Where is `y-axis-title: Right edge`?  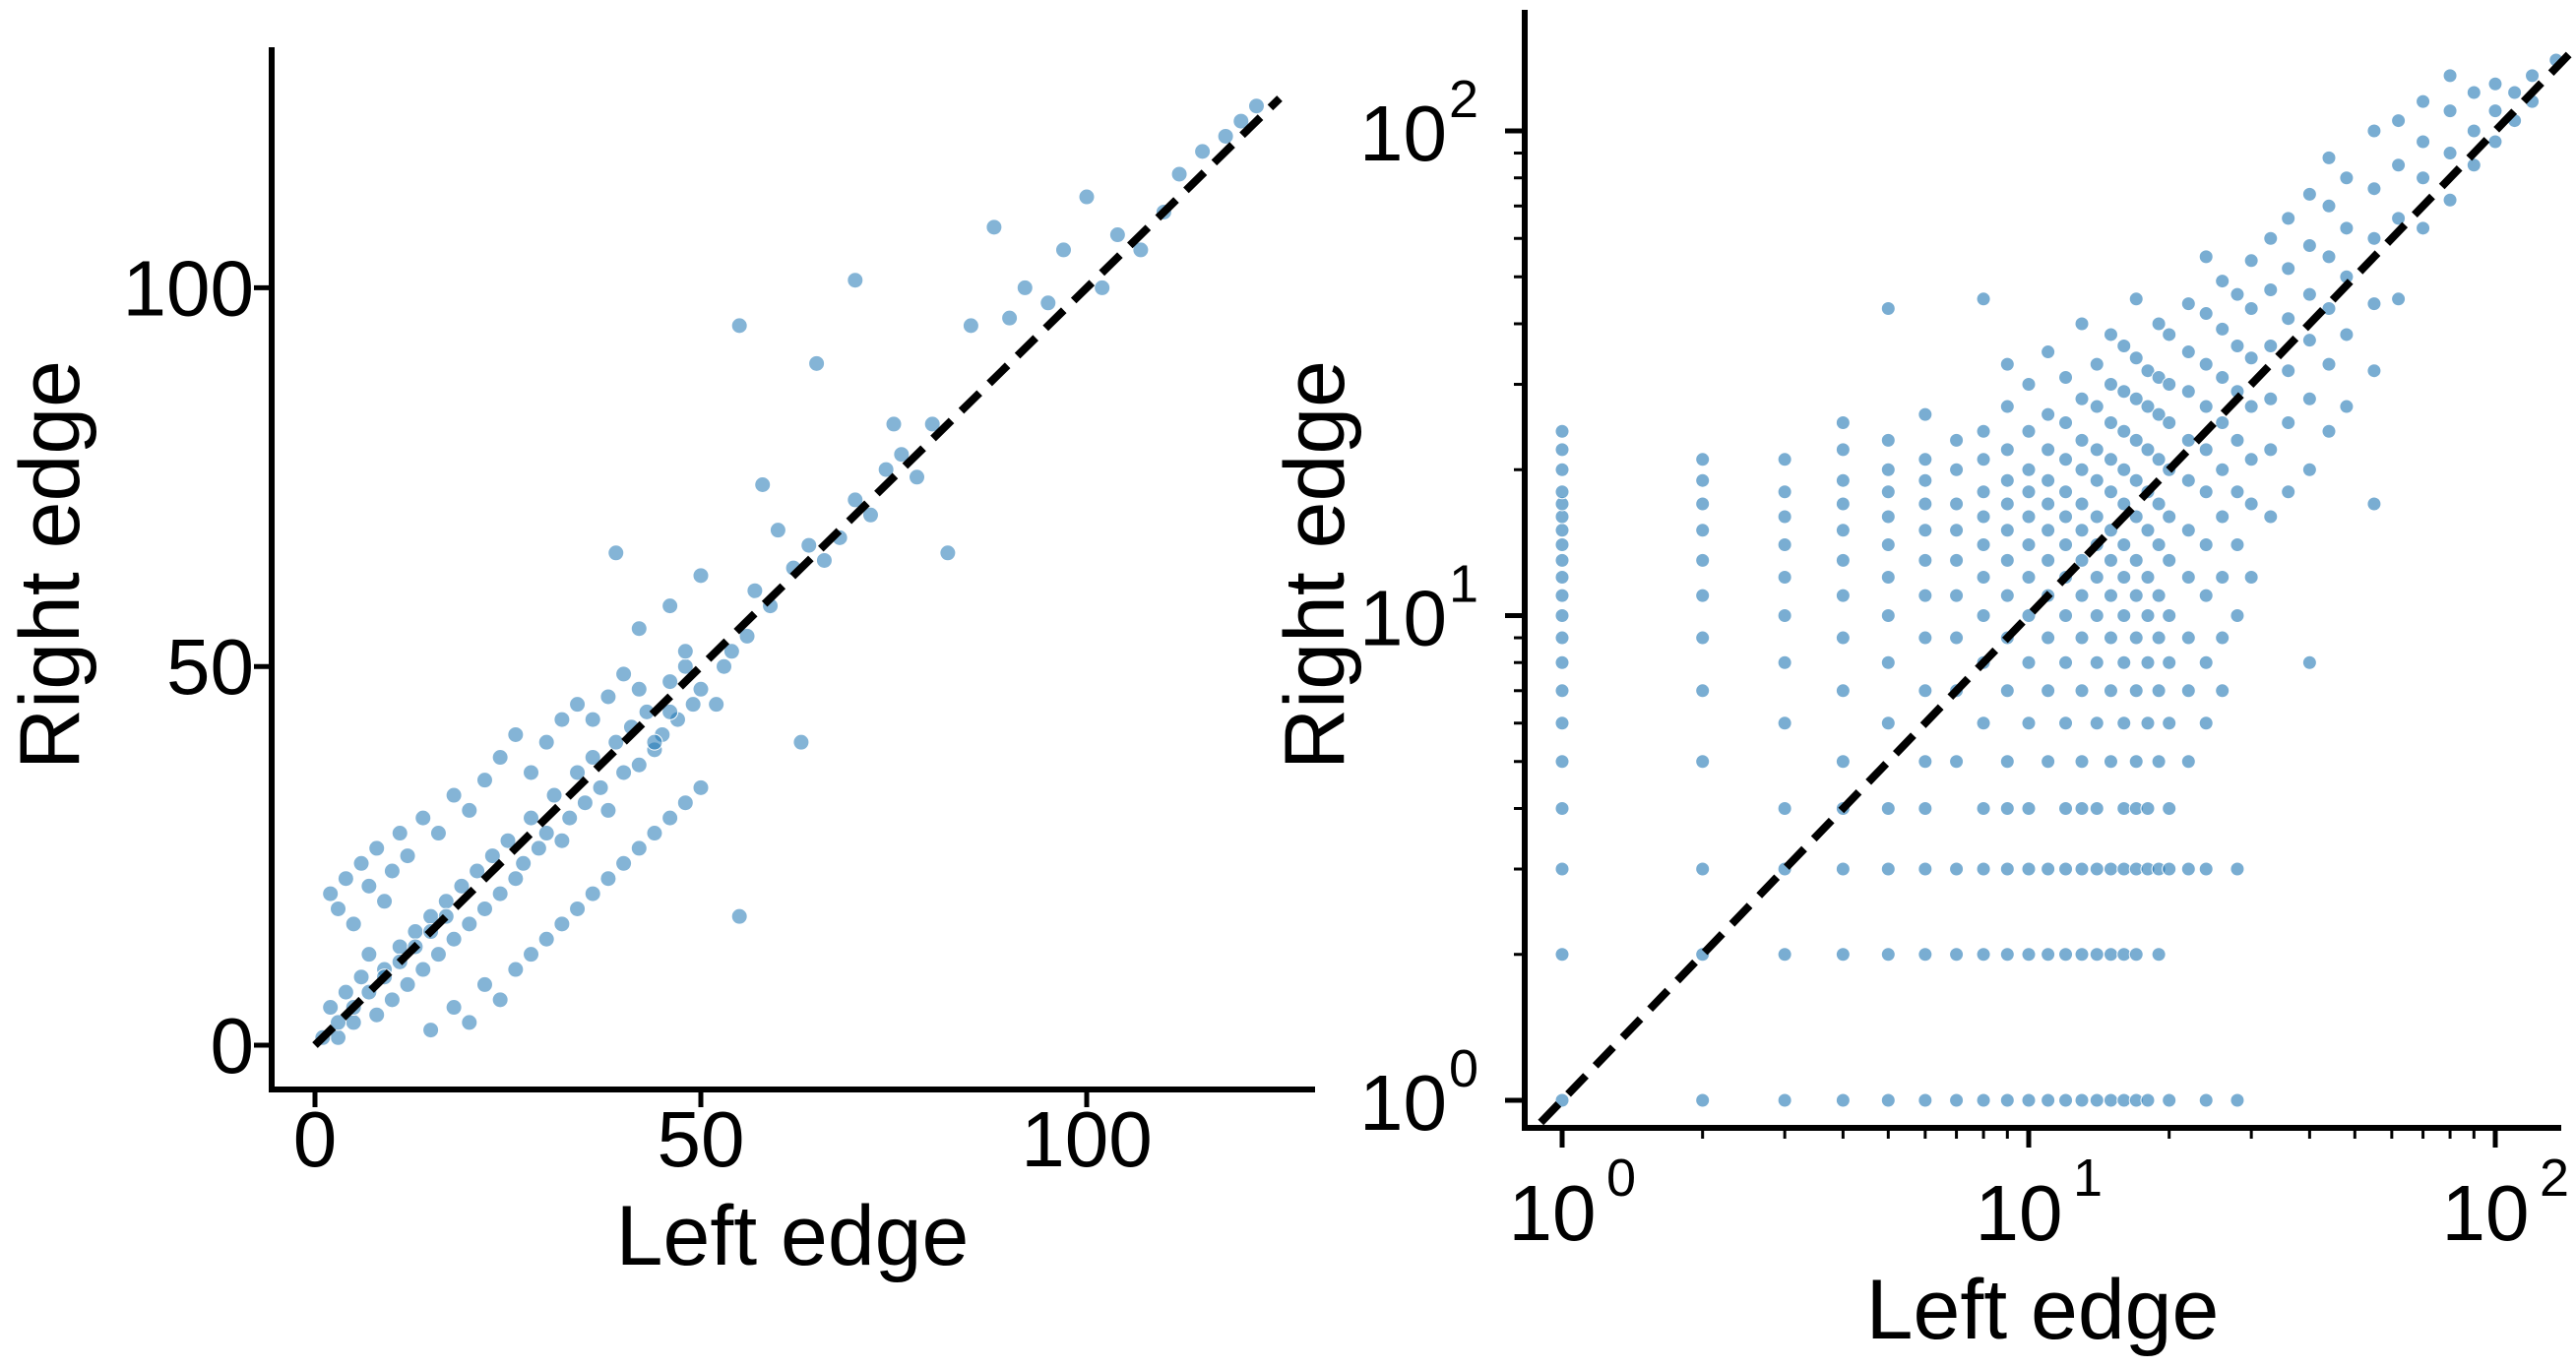 y-axis-title: Right edge is located at coordinates (1315, 565).